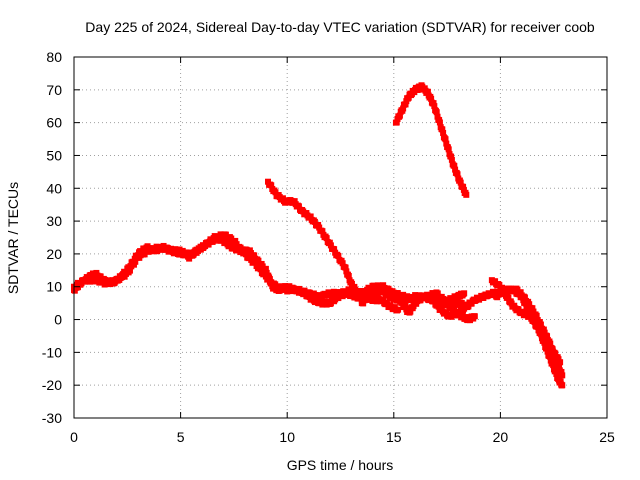 The height and width of the screenshot is (480, 640). What do you see at coordinates (74, 437) in the screenshot?
I see `x-tick-label: 0` at bounding box center [74, 437].